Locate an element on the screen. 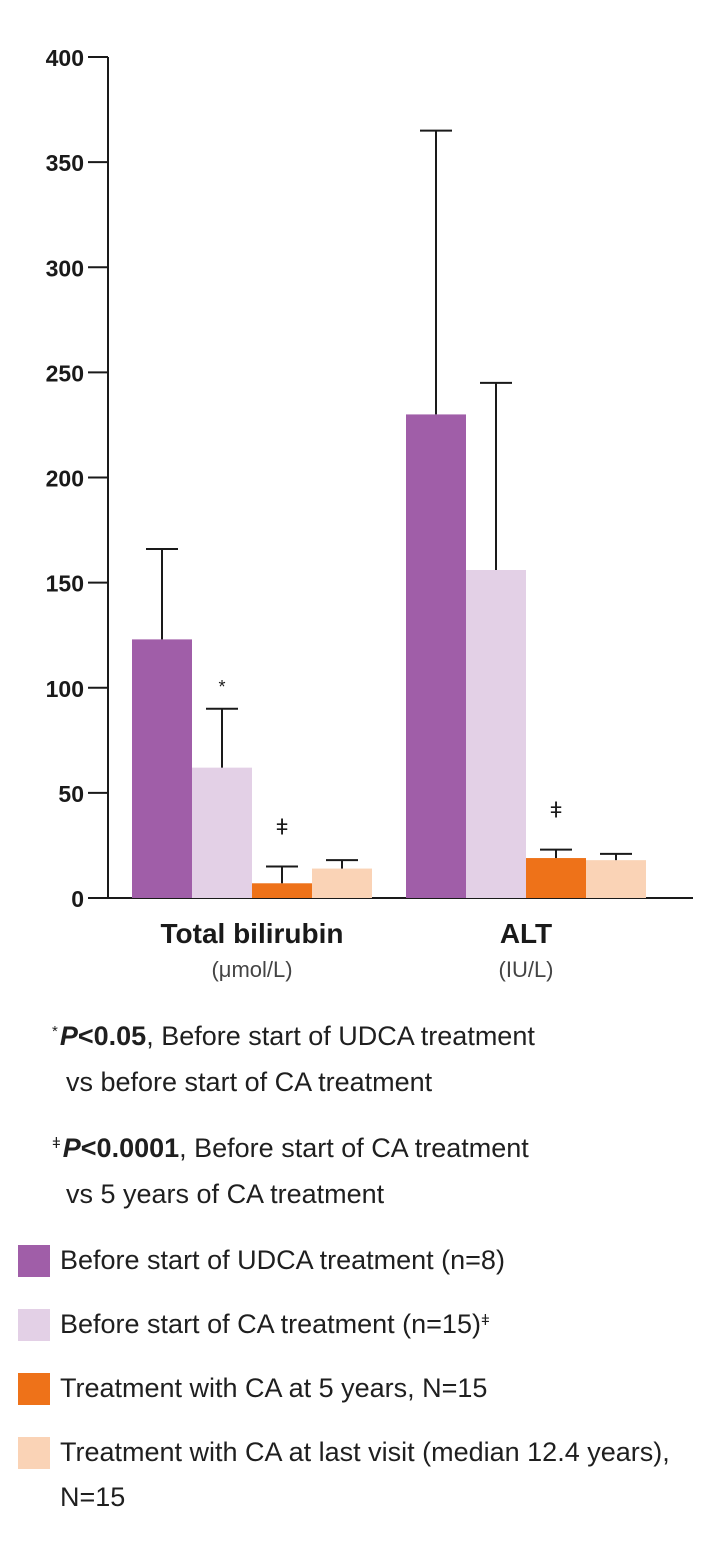 This screenshot has width=702, height=1556. category-label: ALT is located at coordinates (526, 933).